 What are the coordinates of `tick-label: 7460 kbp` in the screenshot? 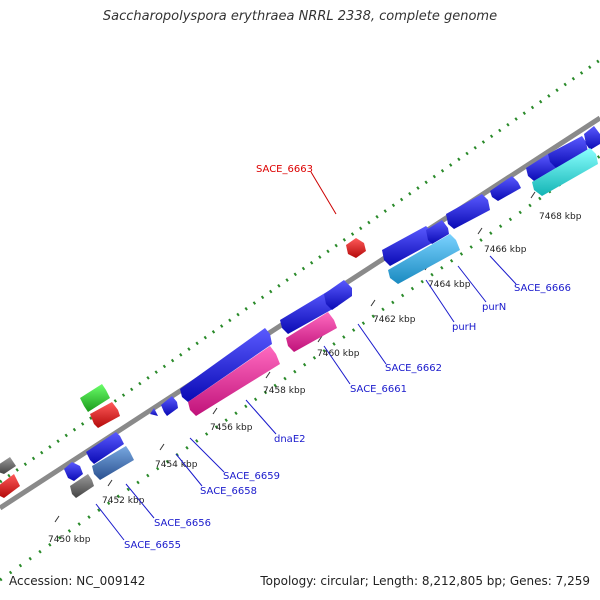 It's located at (338, 354).